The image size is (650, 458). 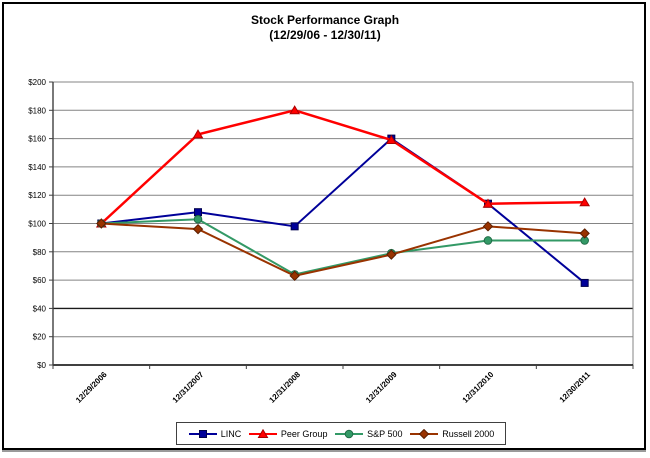 I want to click on circle-legend-marker-icon, so click(x=349, y=433).